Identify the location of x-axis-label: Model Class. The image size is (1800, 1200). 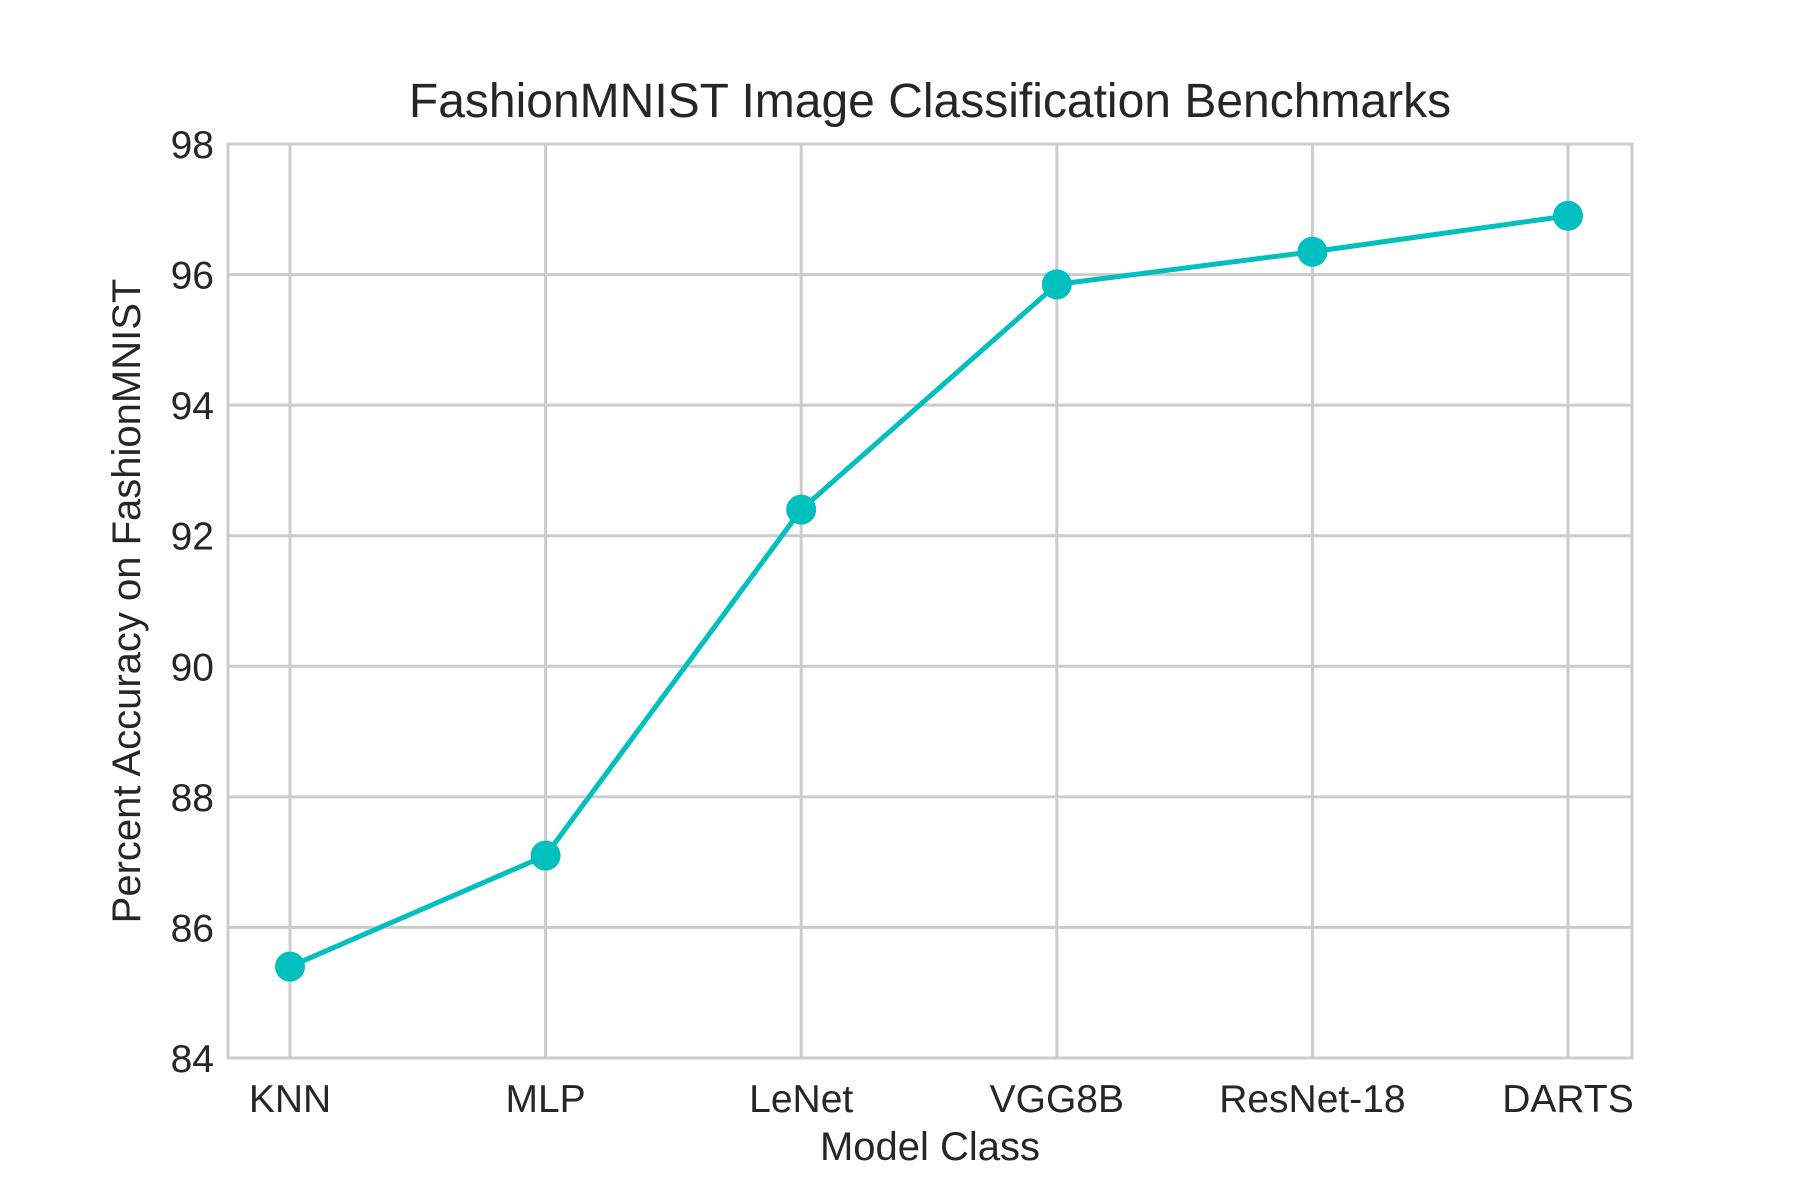
(930, 1147).